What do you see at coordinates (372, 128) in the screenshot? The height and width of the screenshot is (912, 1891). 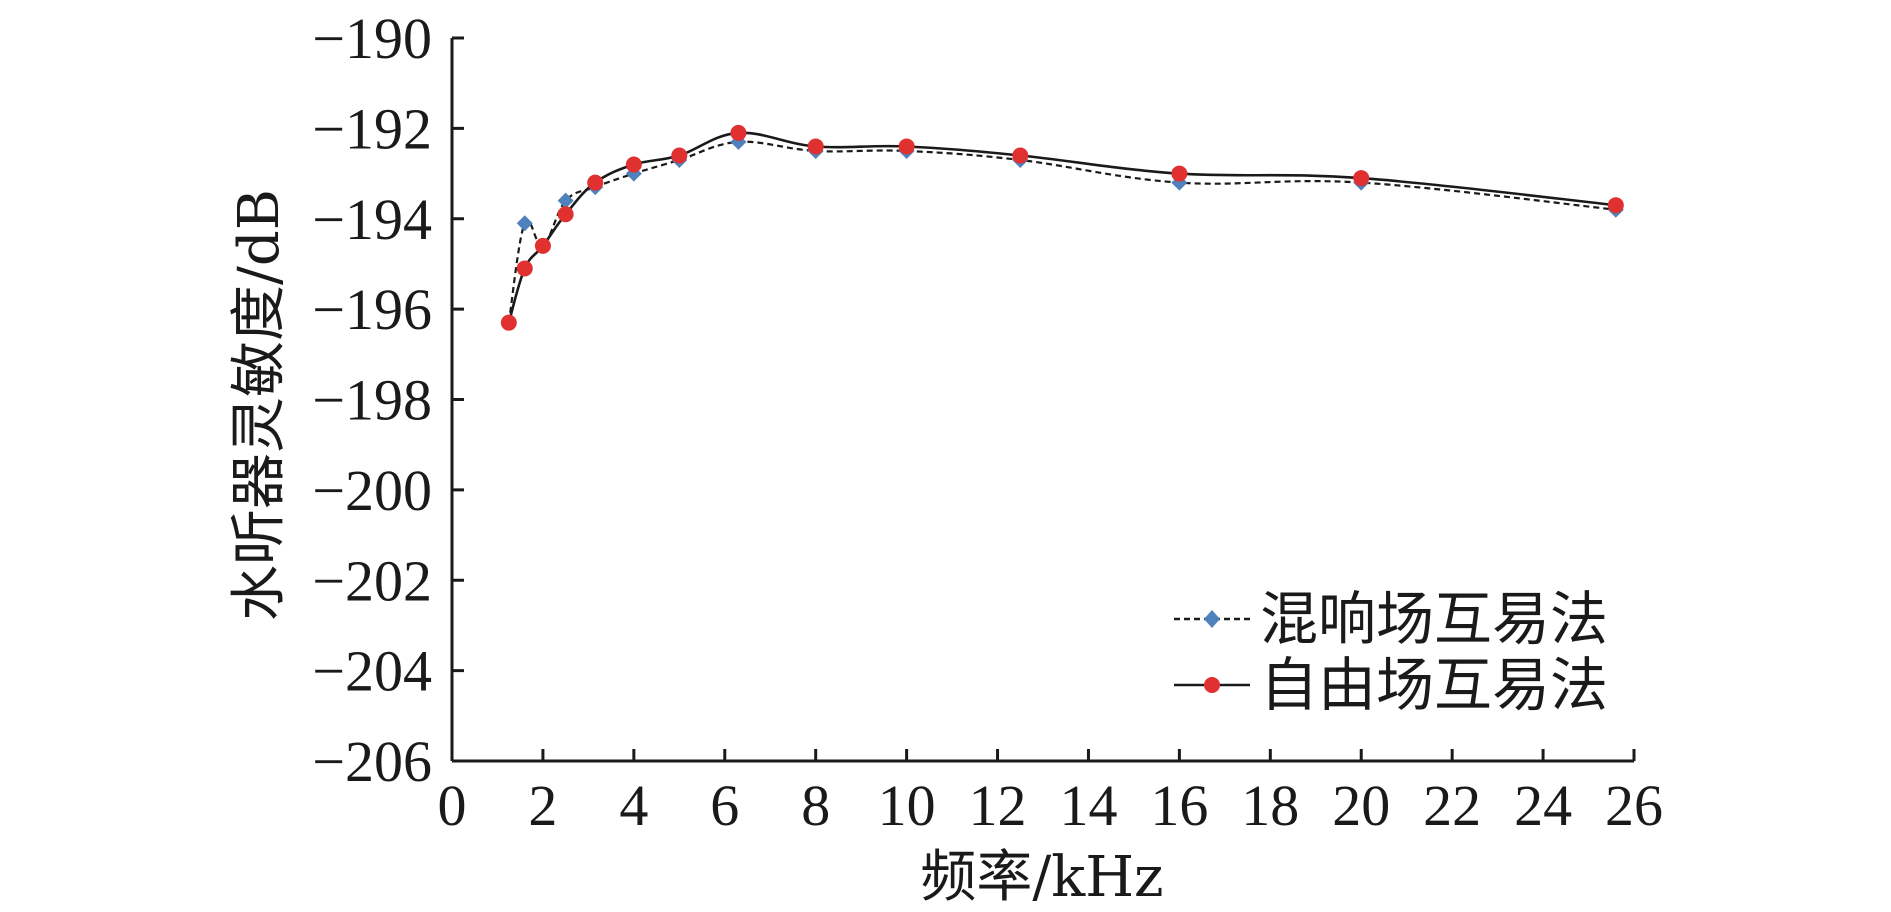 I see `y-tick-label: −192` at bounding box center [372, 128].